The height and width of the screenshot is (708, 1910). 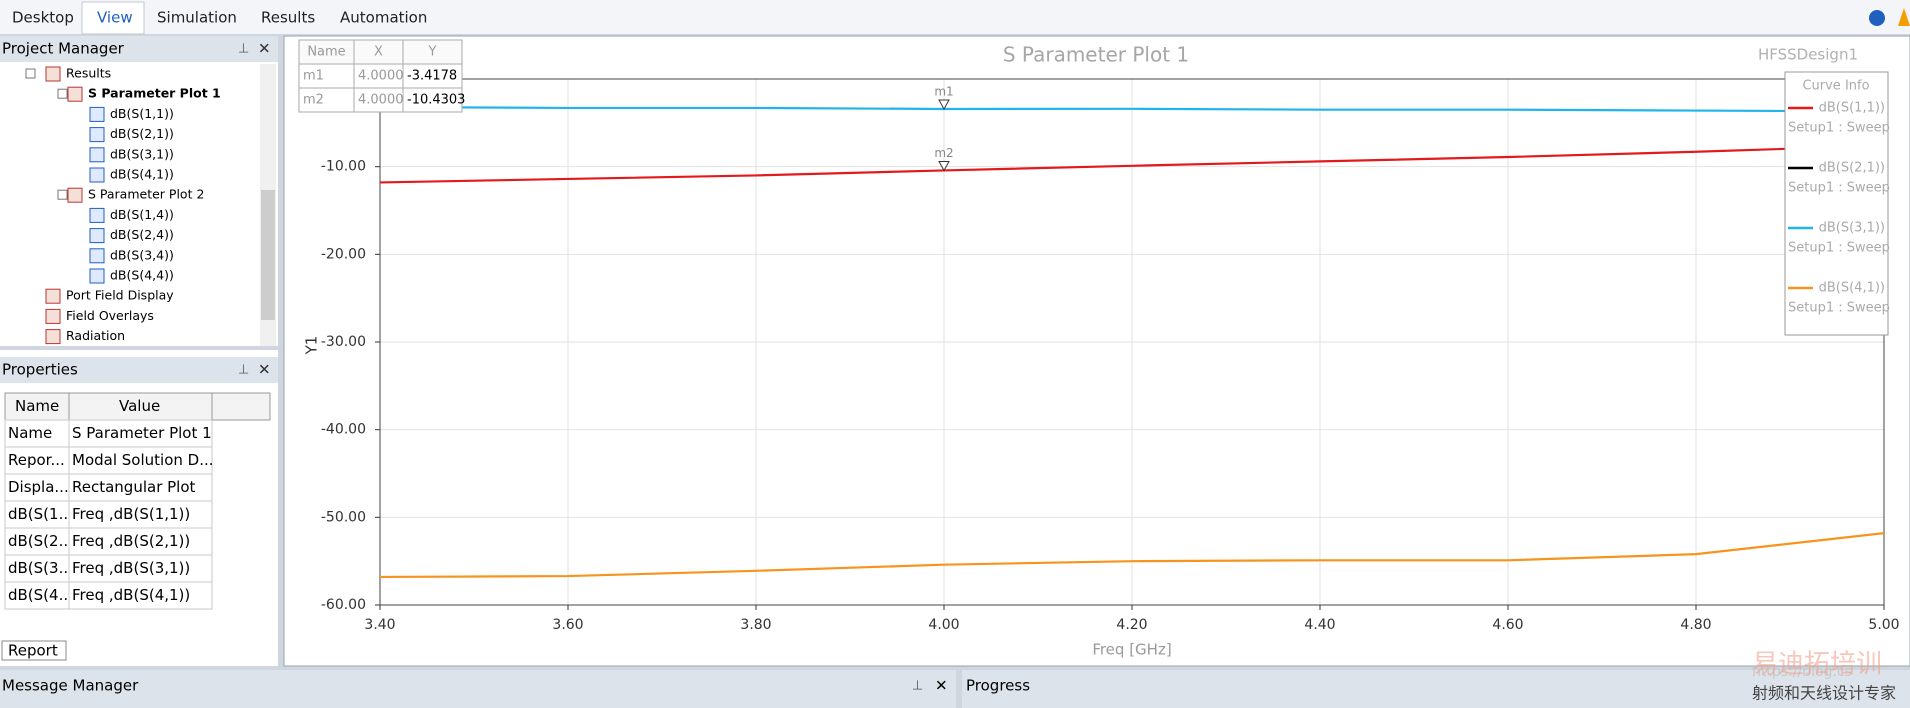 What do you see at coordinates (1436, 689) in the screenshot?
I see `progress-panel` at bounding box center [1436, 689].